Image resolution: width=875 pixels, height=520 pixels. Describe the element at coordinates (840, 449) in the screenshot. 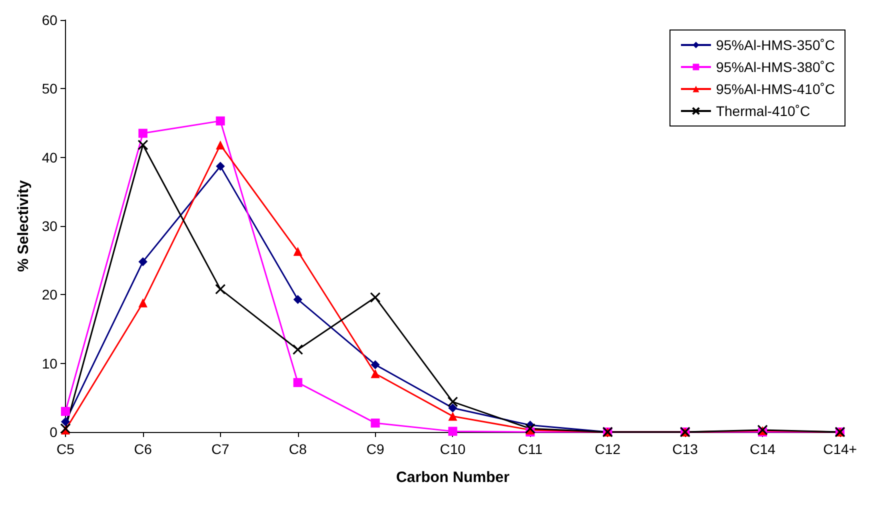

I see `x-tick-label: C14+` at that location.